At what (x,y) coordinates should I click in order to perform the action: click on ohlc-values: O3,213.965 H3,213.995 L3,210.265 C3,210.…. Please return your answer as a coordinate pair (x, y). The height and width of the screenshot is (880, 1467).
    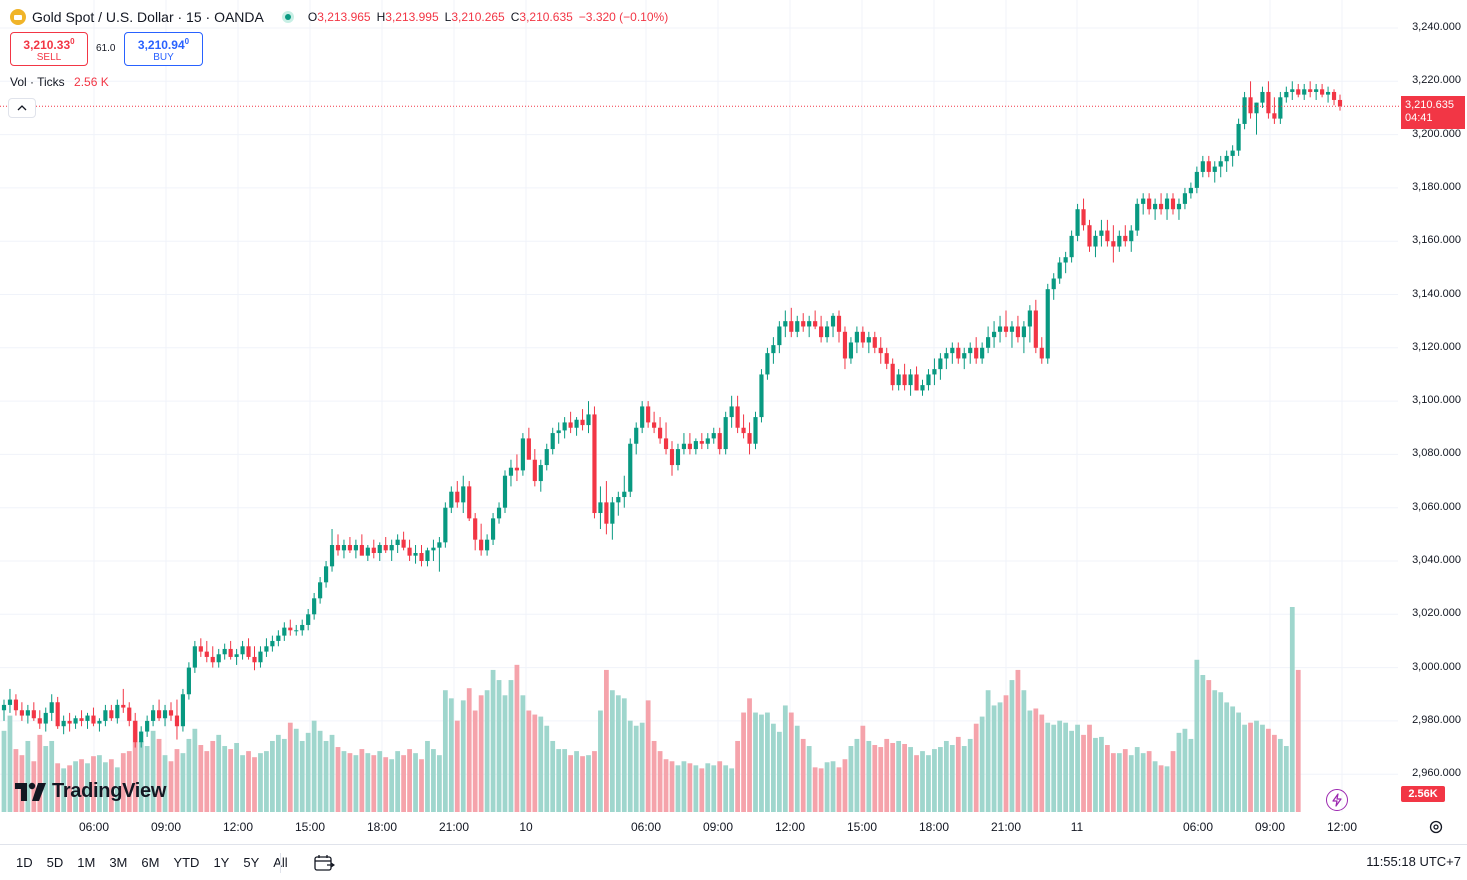
    Looking at the image, I should click on (488, 17).